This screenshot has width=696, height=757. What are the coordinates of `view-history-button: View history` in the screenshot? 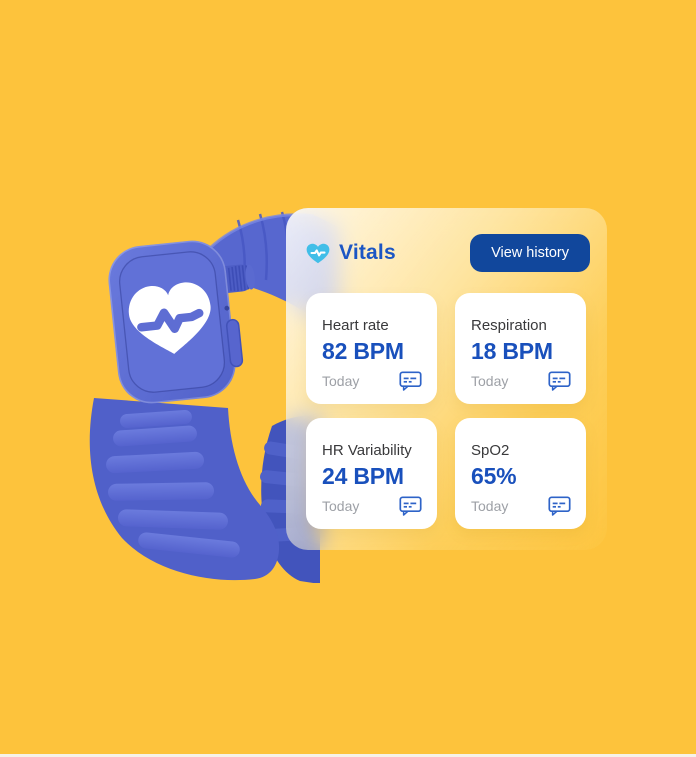 It's located at (530, 253).